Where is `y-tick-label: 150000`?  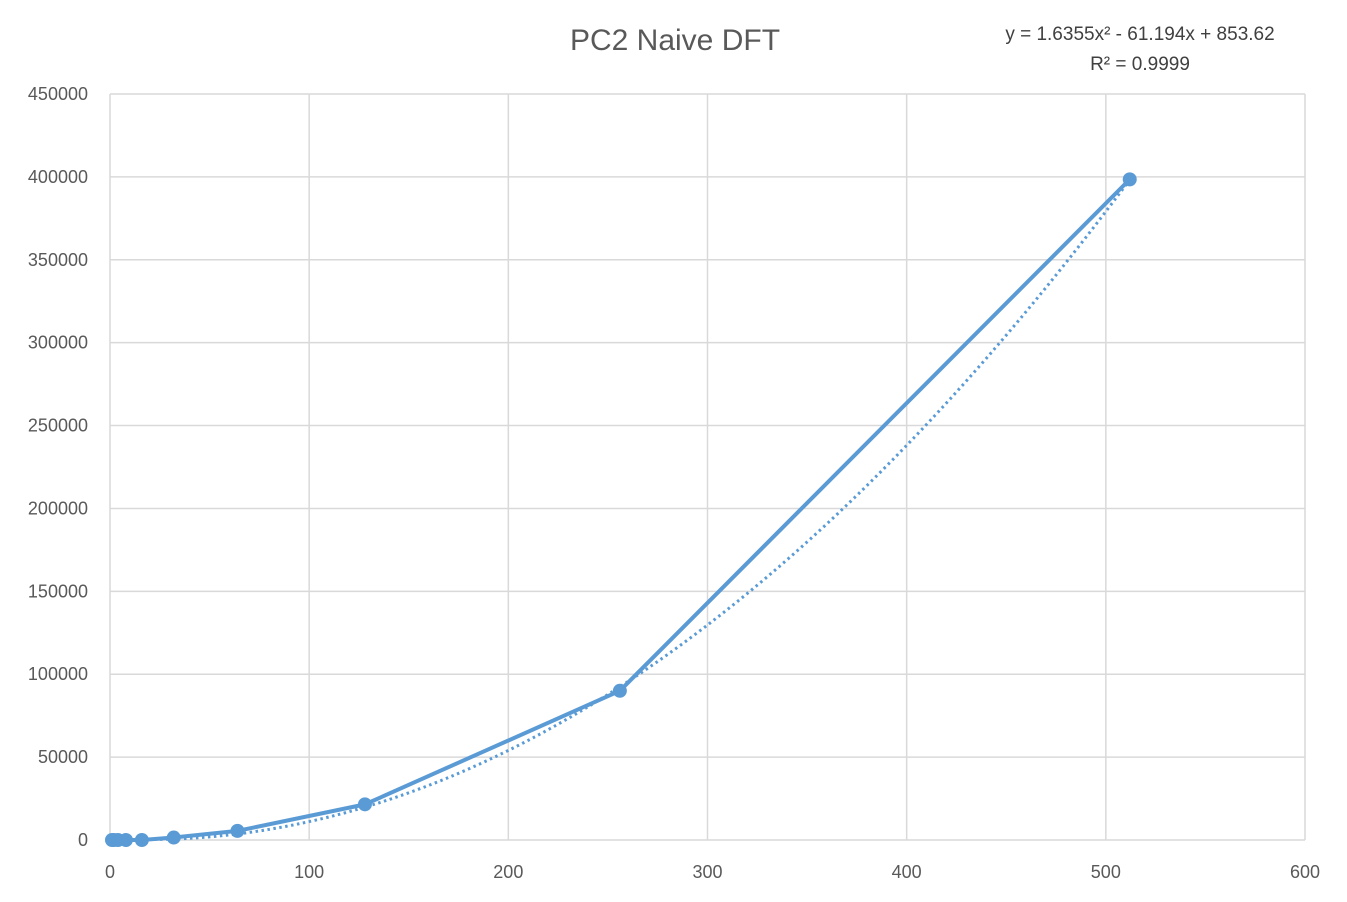 y-tick-label: 150000 is located at coordinates (58, 591).